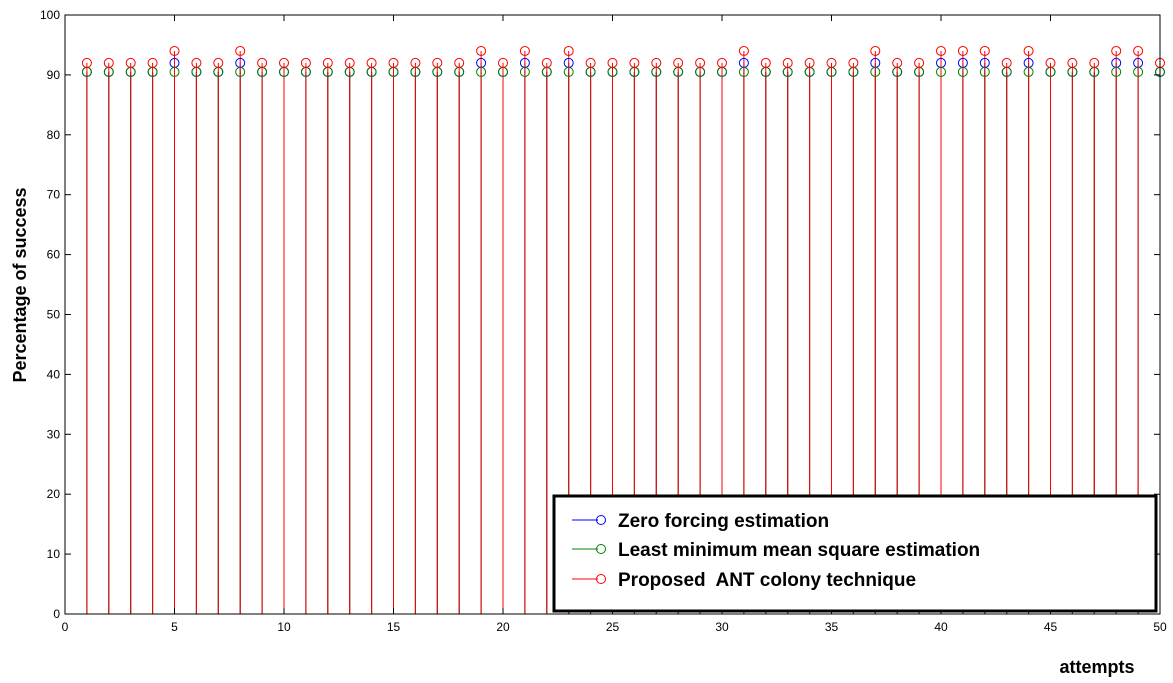 This screenshot has width=1173, height=683. What do you see at coordinates (941, 627) in the screenshot?
I see `x-tick-label-40: 40` at bounding box center [941, 627].